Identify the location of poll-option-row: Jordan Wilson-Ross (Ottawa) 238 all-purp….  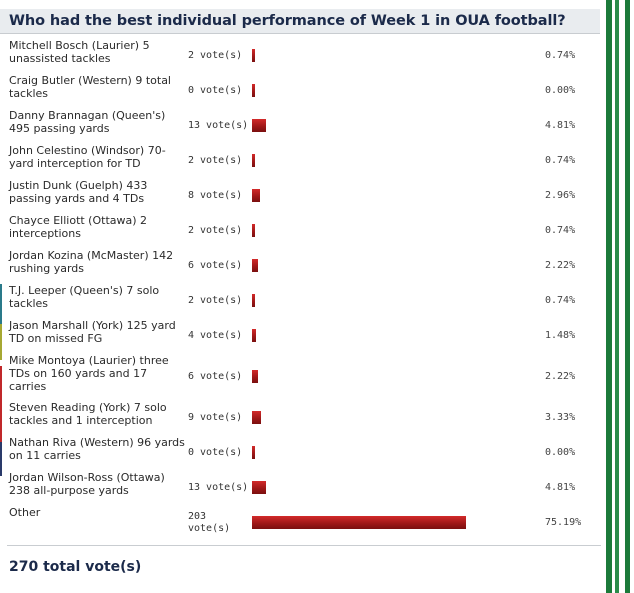
(300, 487).